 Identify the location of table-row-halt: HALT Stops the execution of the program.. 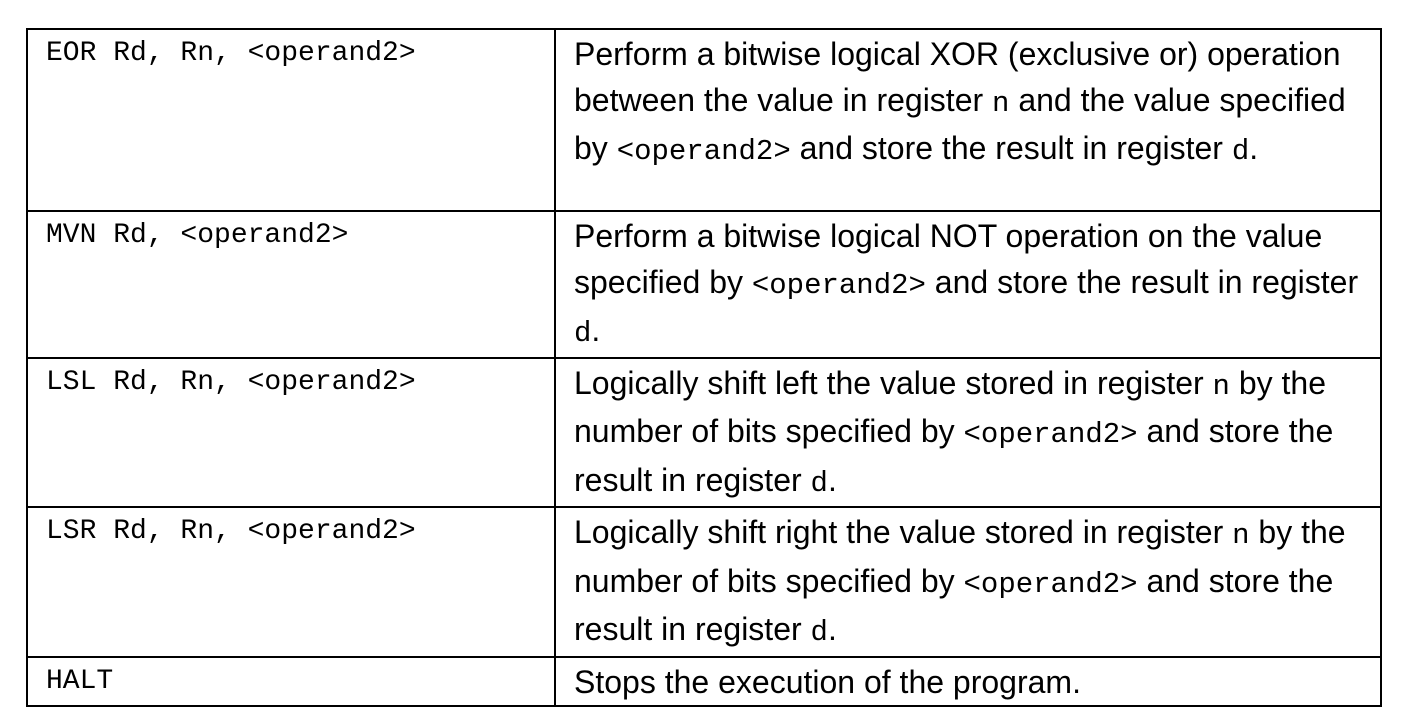
(704, 681).